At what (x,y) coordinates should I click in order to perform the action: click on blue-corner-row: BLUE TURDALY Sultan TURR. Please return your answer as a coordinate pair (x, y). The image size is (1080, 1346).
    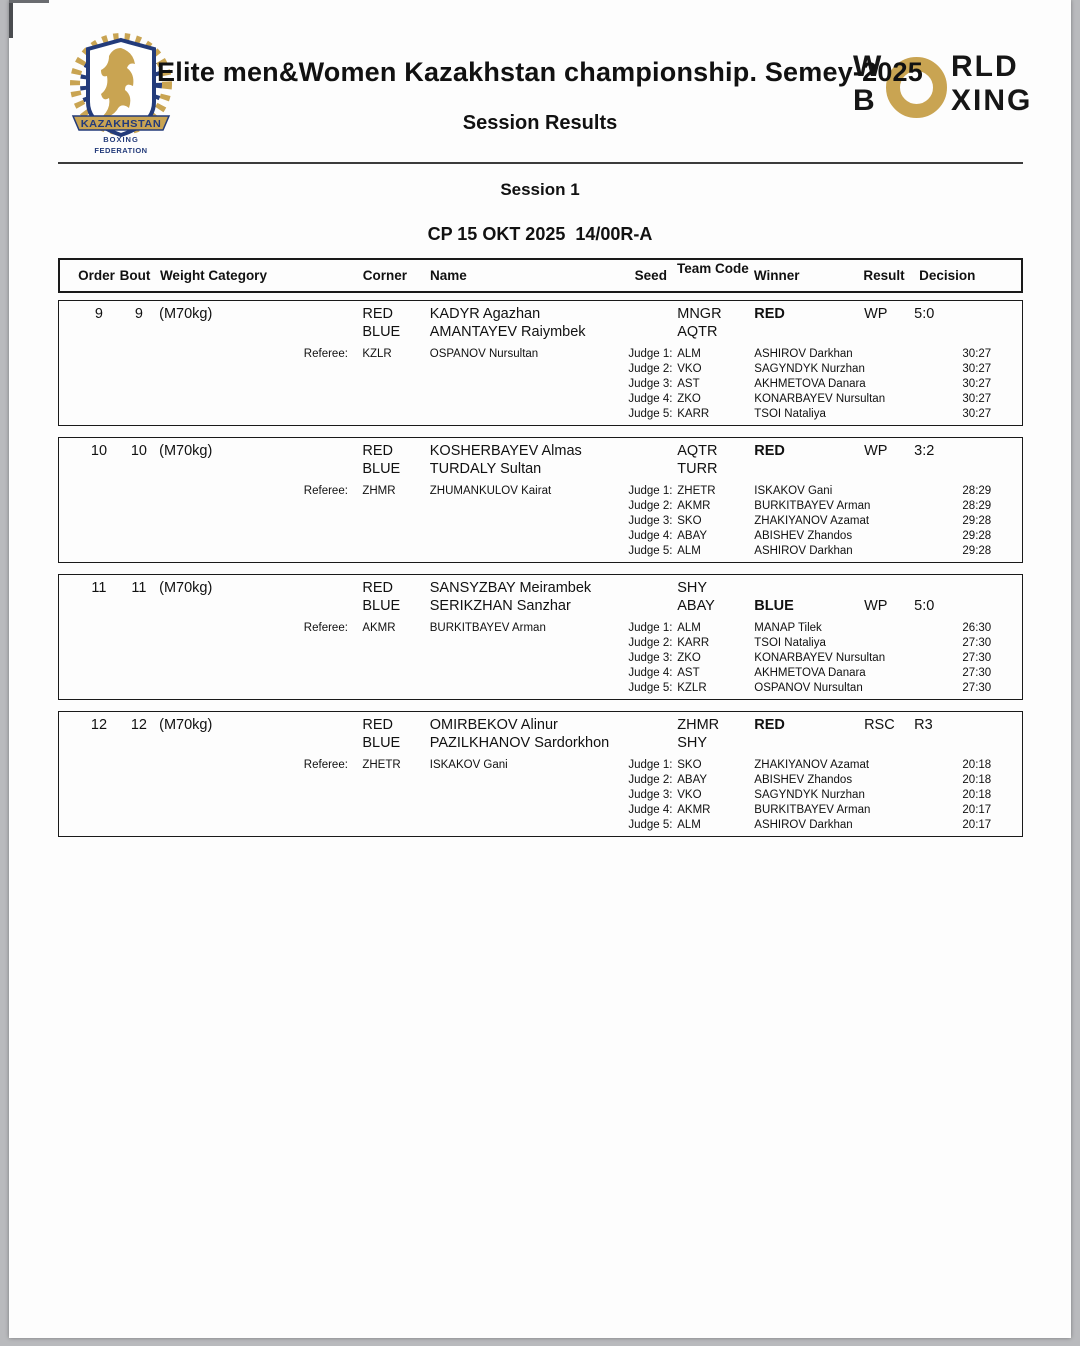
    Looking at the image, I should click on (540, 469).